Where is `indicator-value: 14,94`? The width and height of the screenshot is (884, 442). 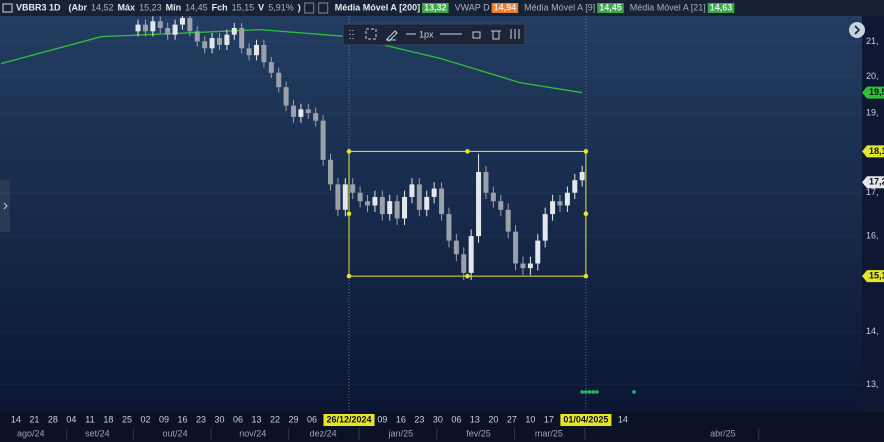 indicator-value: 14,94 is located at coordinates (505, 7).